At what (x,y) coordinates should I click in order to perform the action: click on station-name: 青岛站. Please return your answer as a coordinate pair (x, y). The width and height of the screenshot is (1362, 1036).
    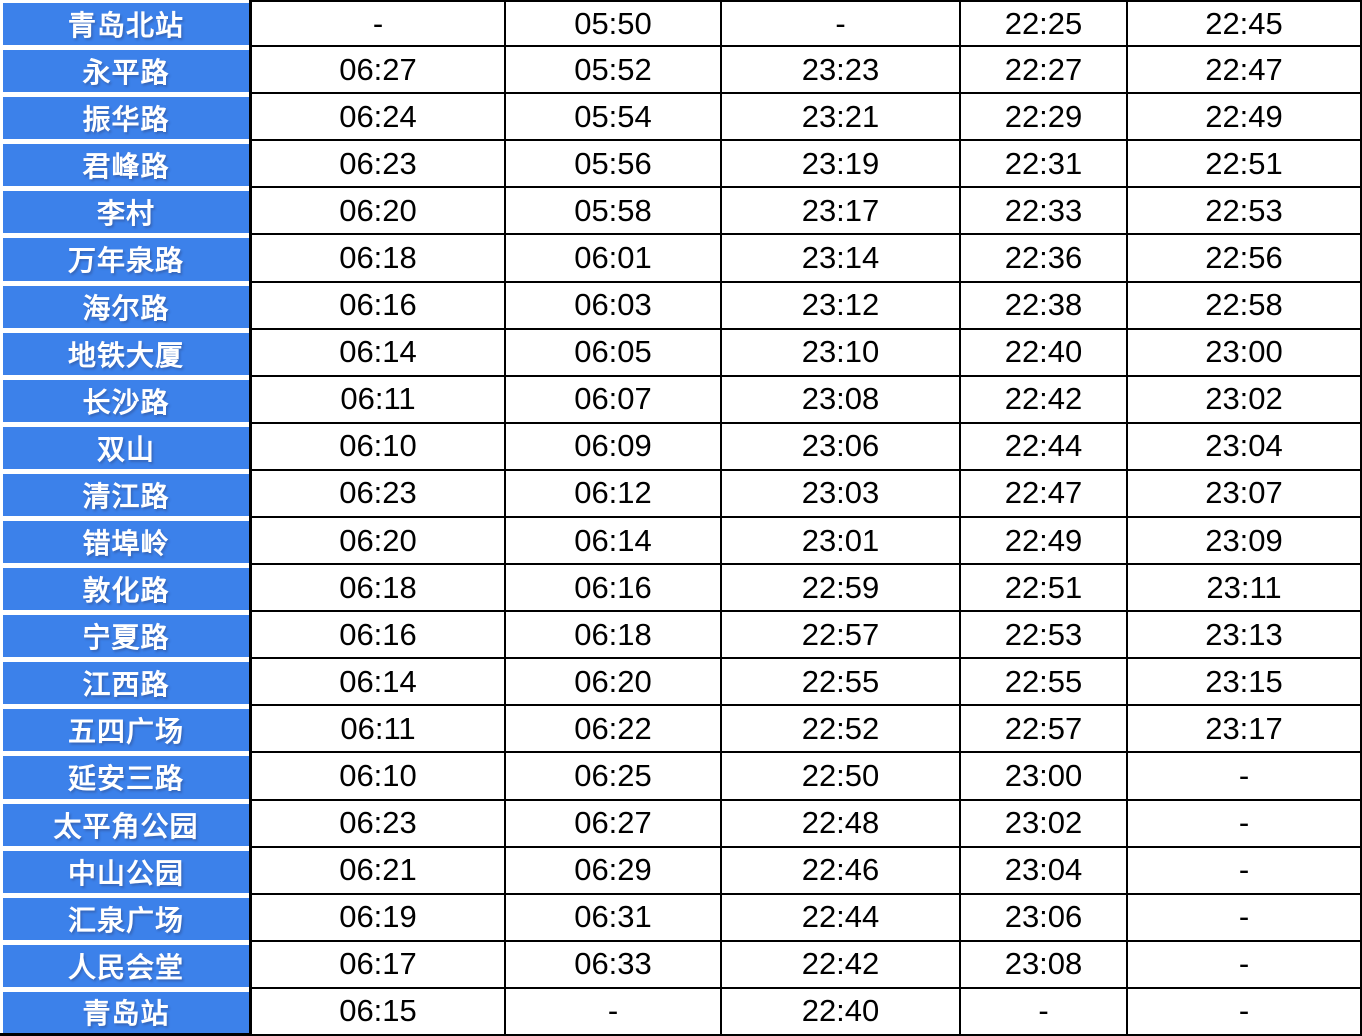
    Looking at the image, I should click on (126, 1012).